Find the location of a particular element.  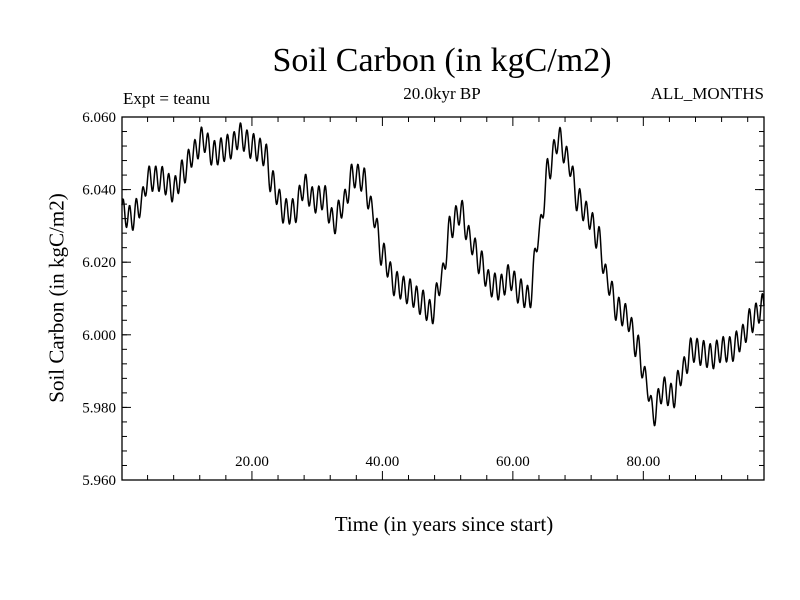

y-axis-label: Soil Carbon (in kgC/m2) is located at coordinates (56, 298).